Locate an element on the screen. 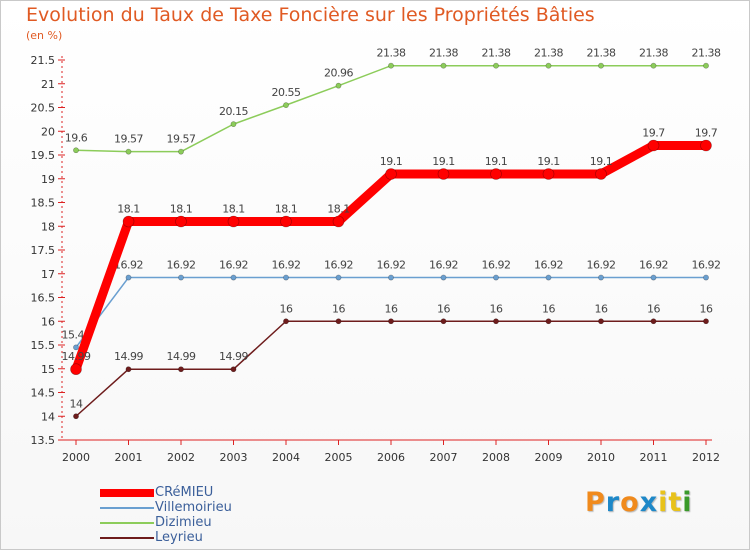  data-label-dizimieu: 19.6 is located at coordinates (76, 137).